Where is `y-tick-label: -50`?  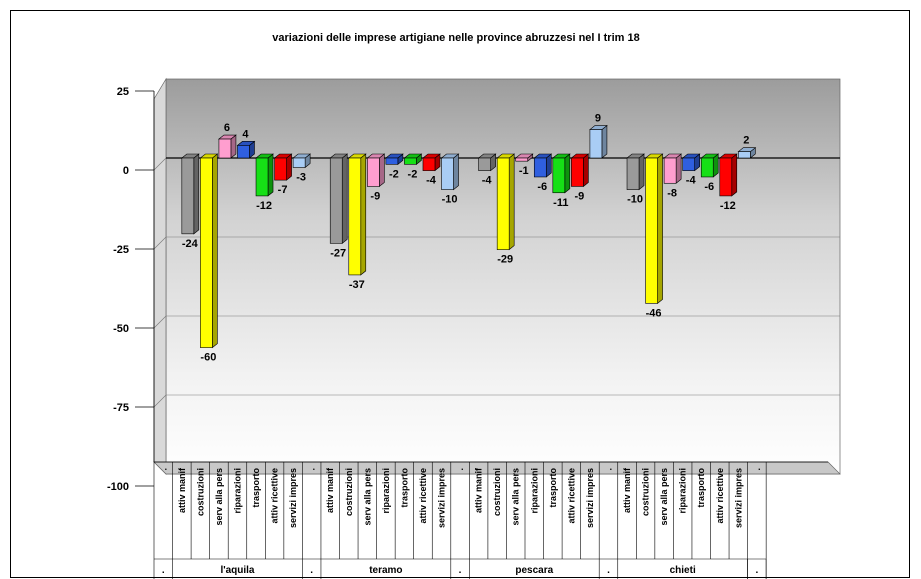 y-tick-label: -50 is located at coordinates (121, 329).